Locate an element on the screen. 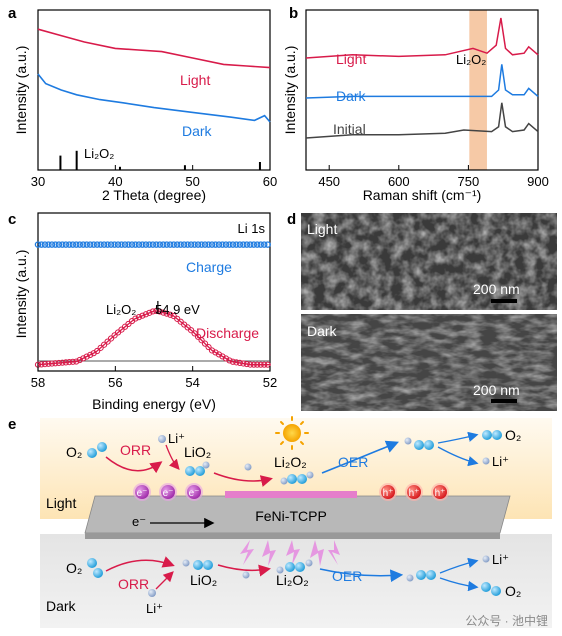  scale-label-bottom: 200 nm is located at coordinates (496, 390).